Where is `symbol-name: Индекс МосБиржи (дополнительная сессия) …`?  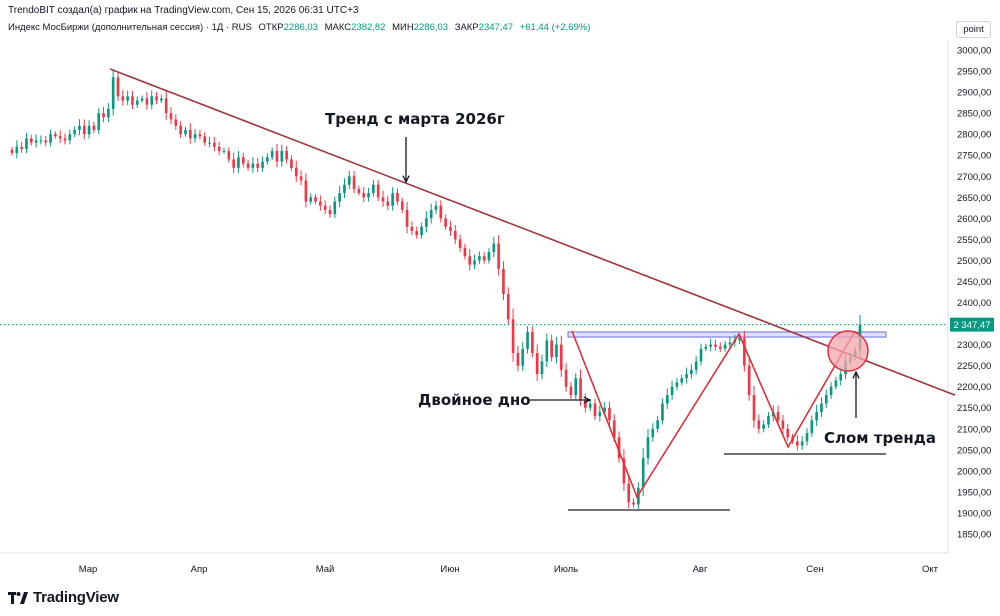
symbol-name: Индекс МосБиржи (дополнительная сессия) … is located at coordinates (130, 27).